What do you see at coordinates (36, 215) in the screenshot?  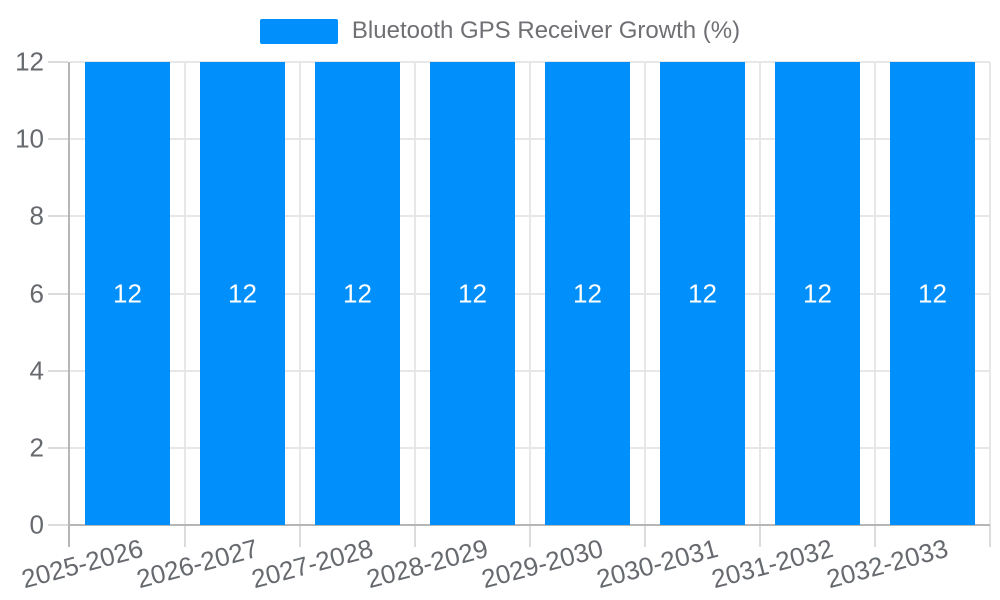 I see `y-axis-label: 8` at bounding box center [36, 215].